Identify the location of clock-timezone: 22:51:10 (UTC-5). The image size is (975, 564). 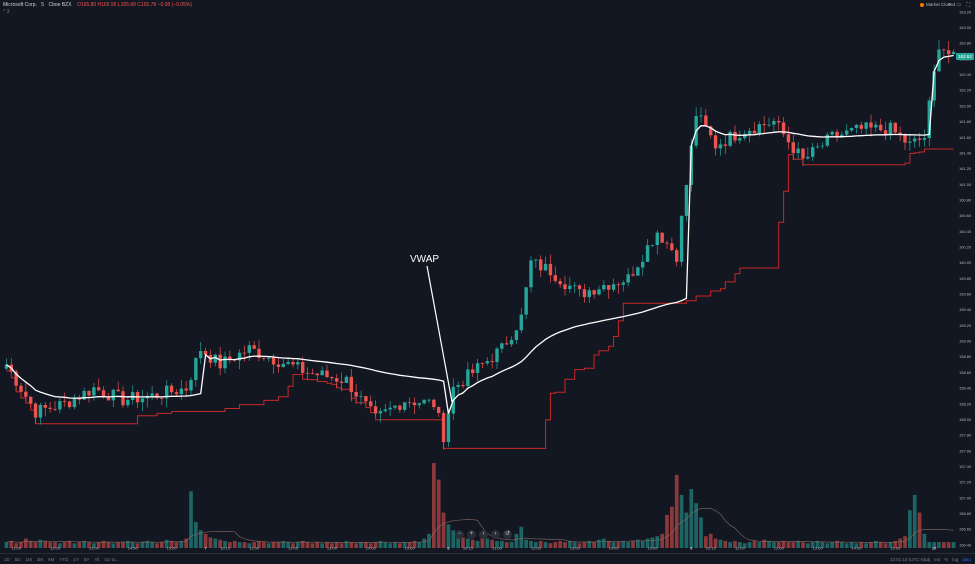
(907, 559).